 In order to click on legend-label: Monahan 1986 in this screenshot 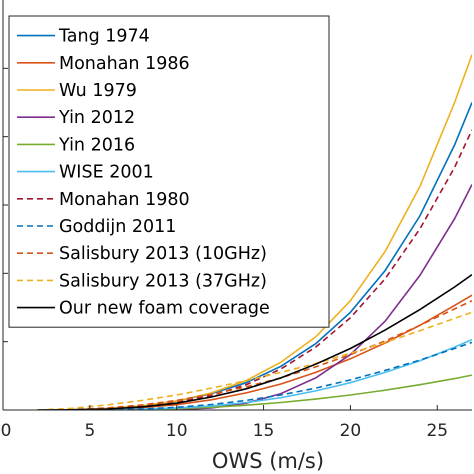, I will do `click(124, 64)`.